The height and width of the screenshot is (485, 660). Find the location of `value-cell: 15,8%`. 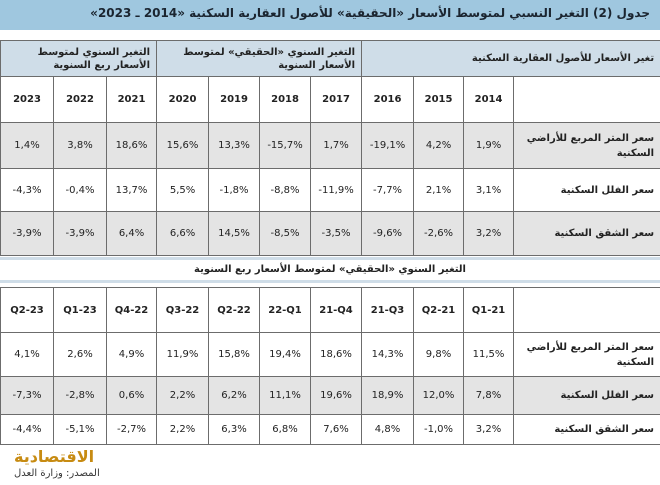

value-cell: 15,8% is located at coordinates (234, 354).